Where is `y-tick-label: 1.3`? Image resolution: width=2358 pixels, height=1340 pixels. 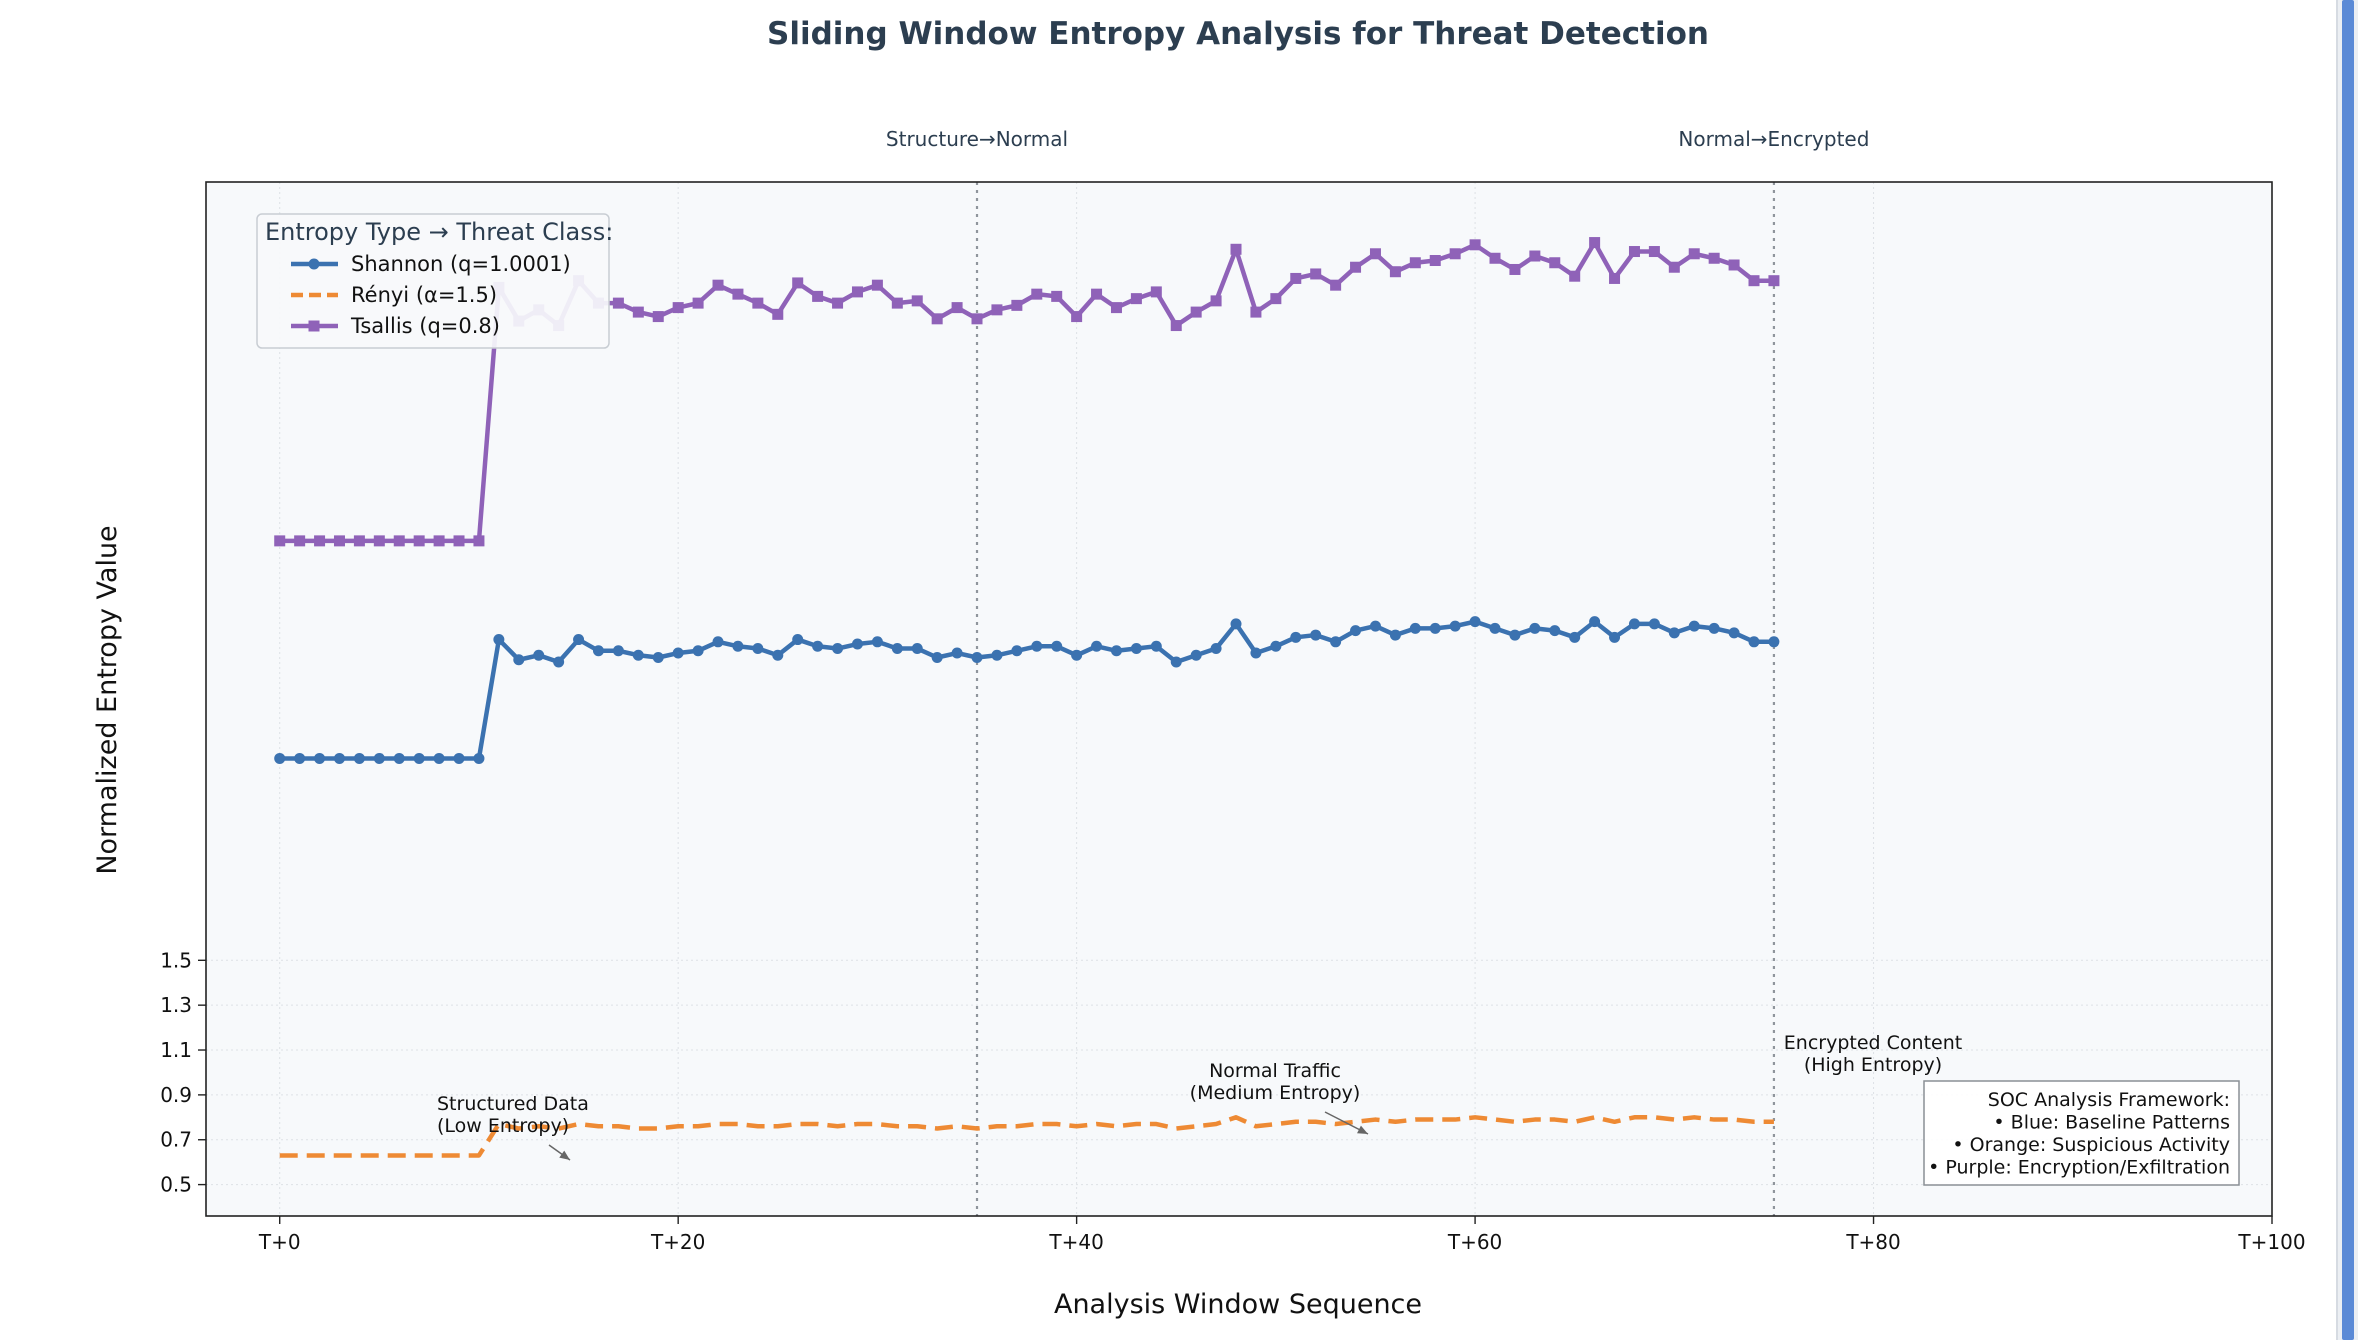
y-tick-label: 1.3 is located at coordinates (176, 1005).